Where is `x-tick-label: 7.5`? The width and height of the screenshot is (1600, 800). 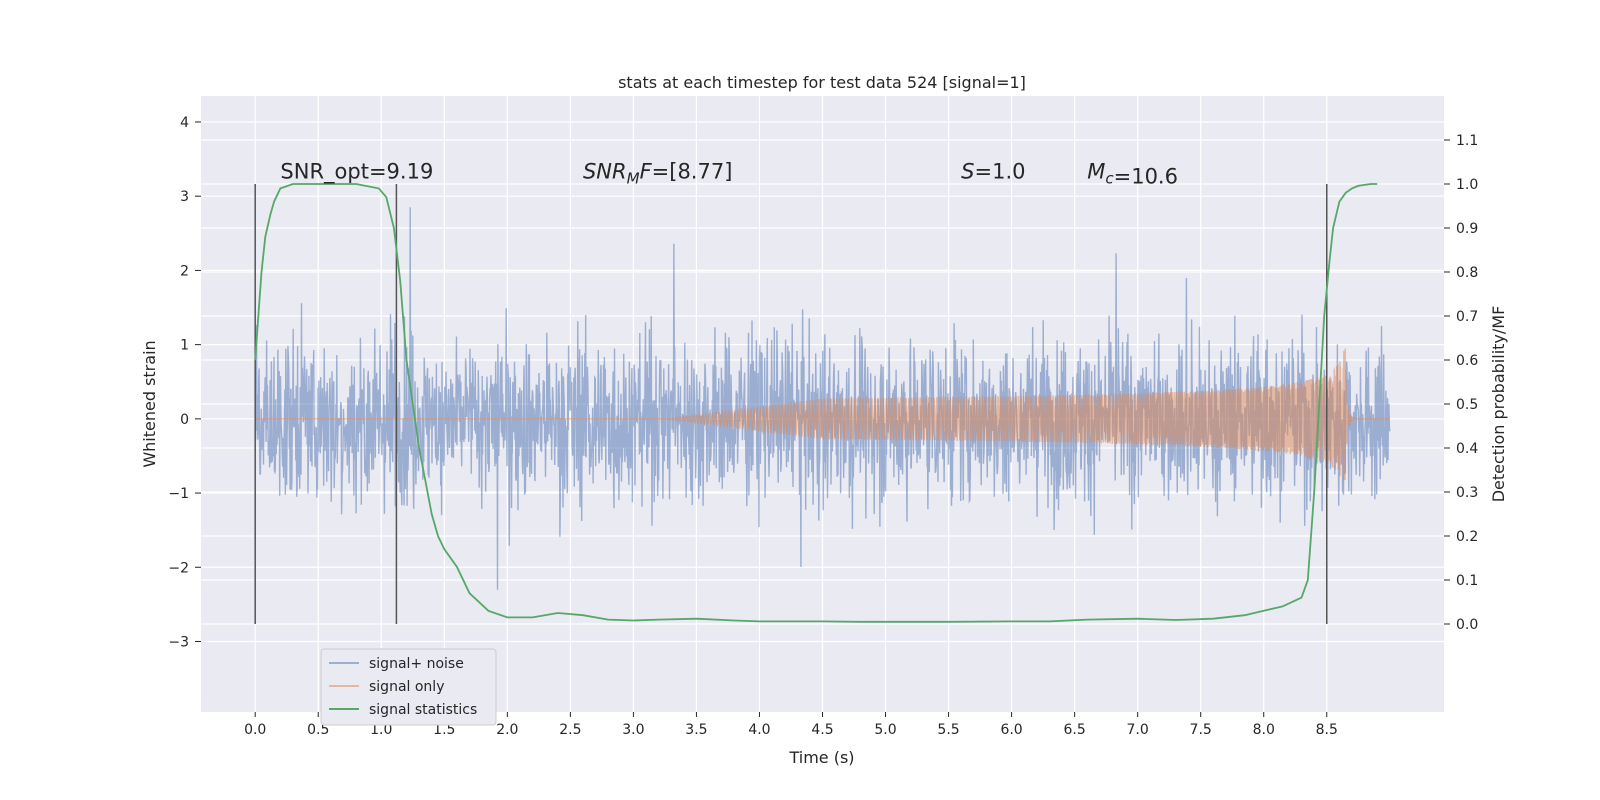
x-tick-label: 7.5 is located at coordinates (1201, 730).